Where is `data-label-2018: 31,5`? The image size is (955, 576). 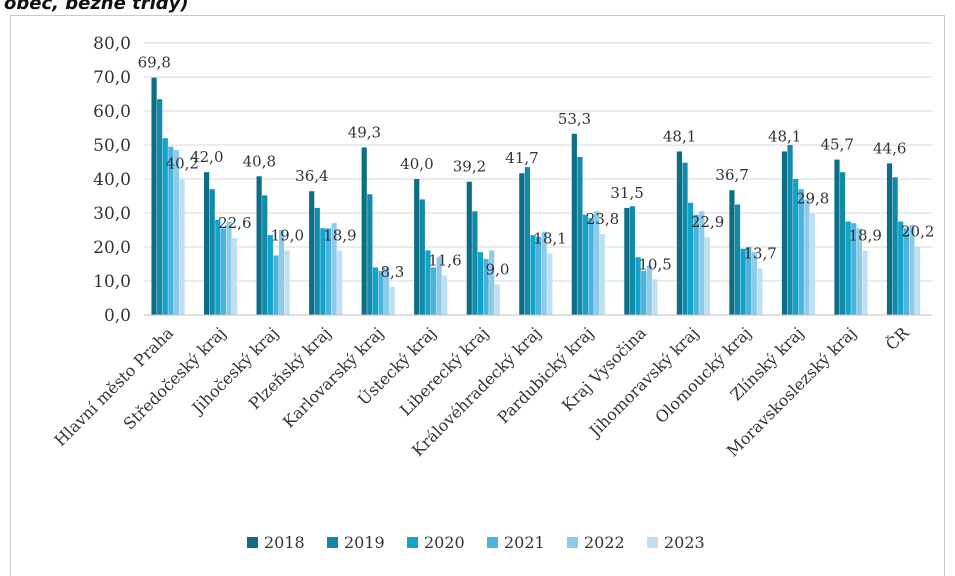
data-label-2018: 31,5 is located at coordinates (626, 193).